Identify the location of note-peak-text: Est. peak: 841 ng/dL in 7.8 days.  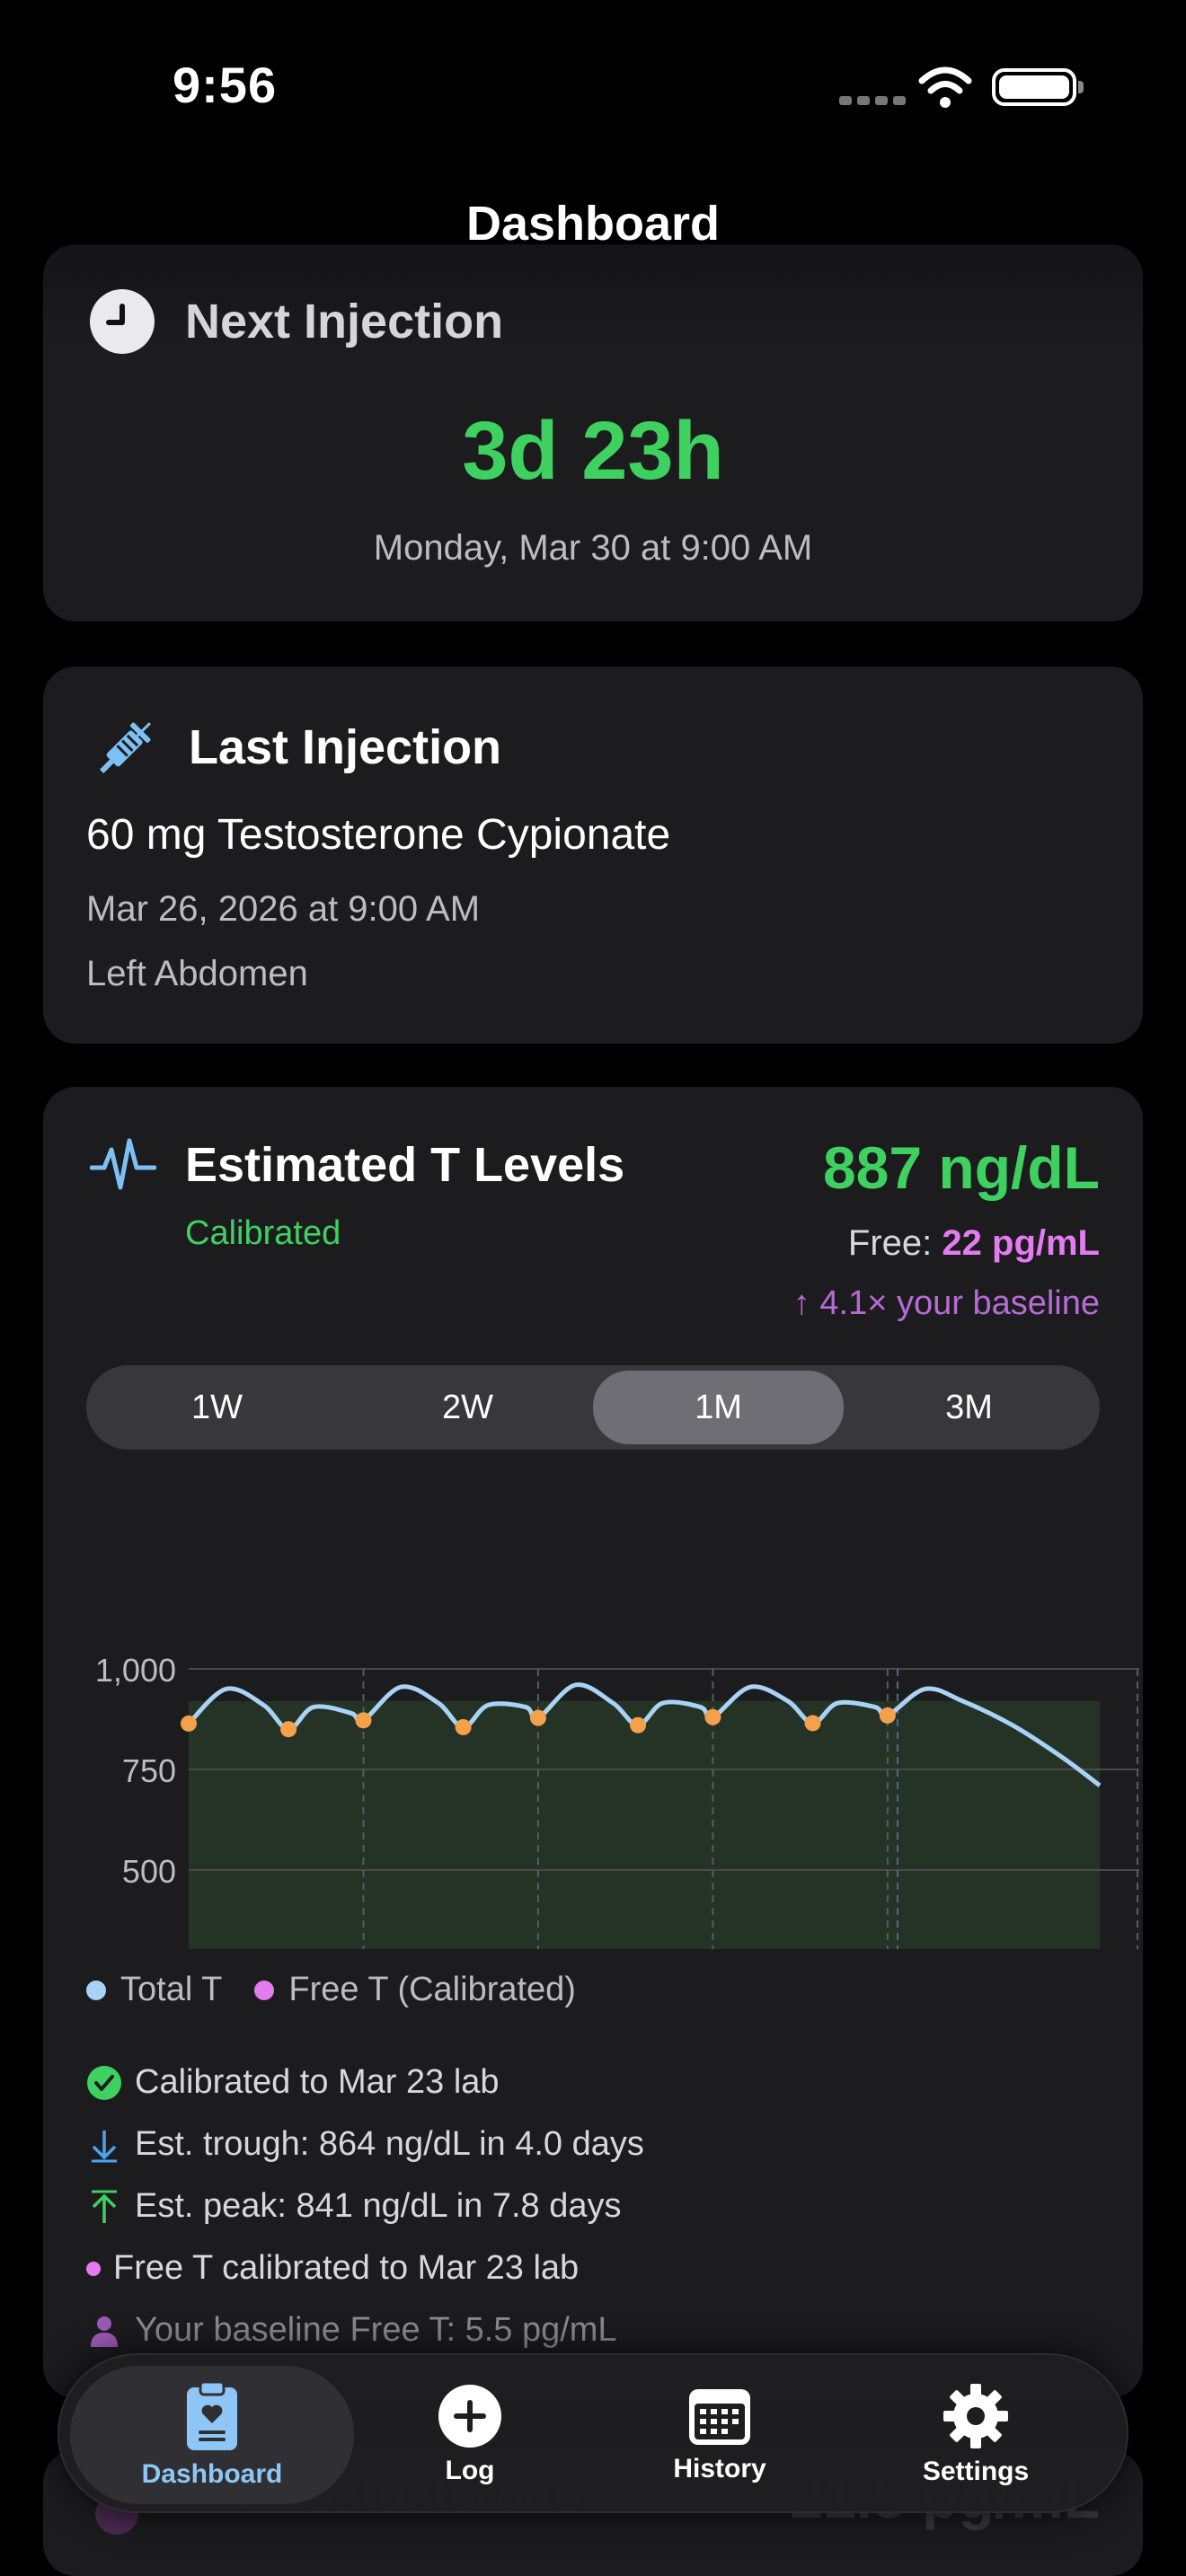
(378, 2206).